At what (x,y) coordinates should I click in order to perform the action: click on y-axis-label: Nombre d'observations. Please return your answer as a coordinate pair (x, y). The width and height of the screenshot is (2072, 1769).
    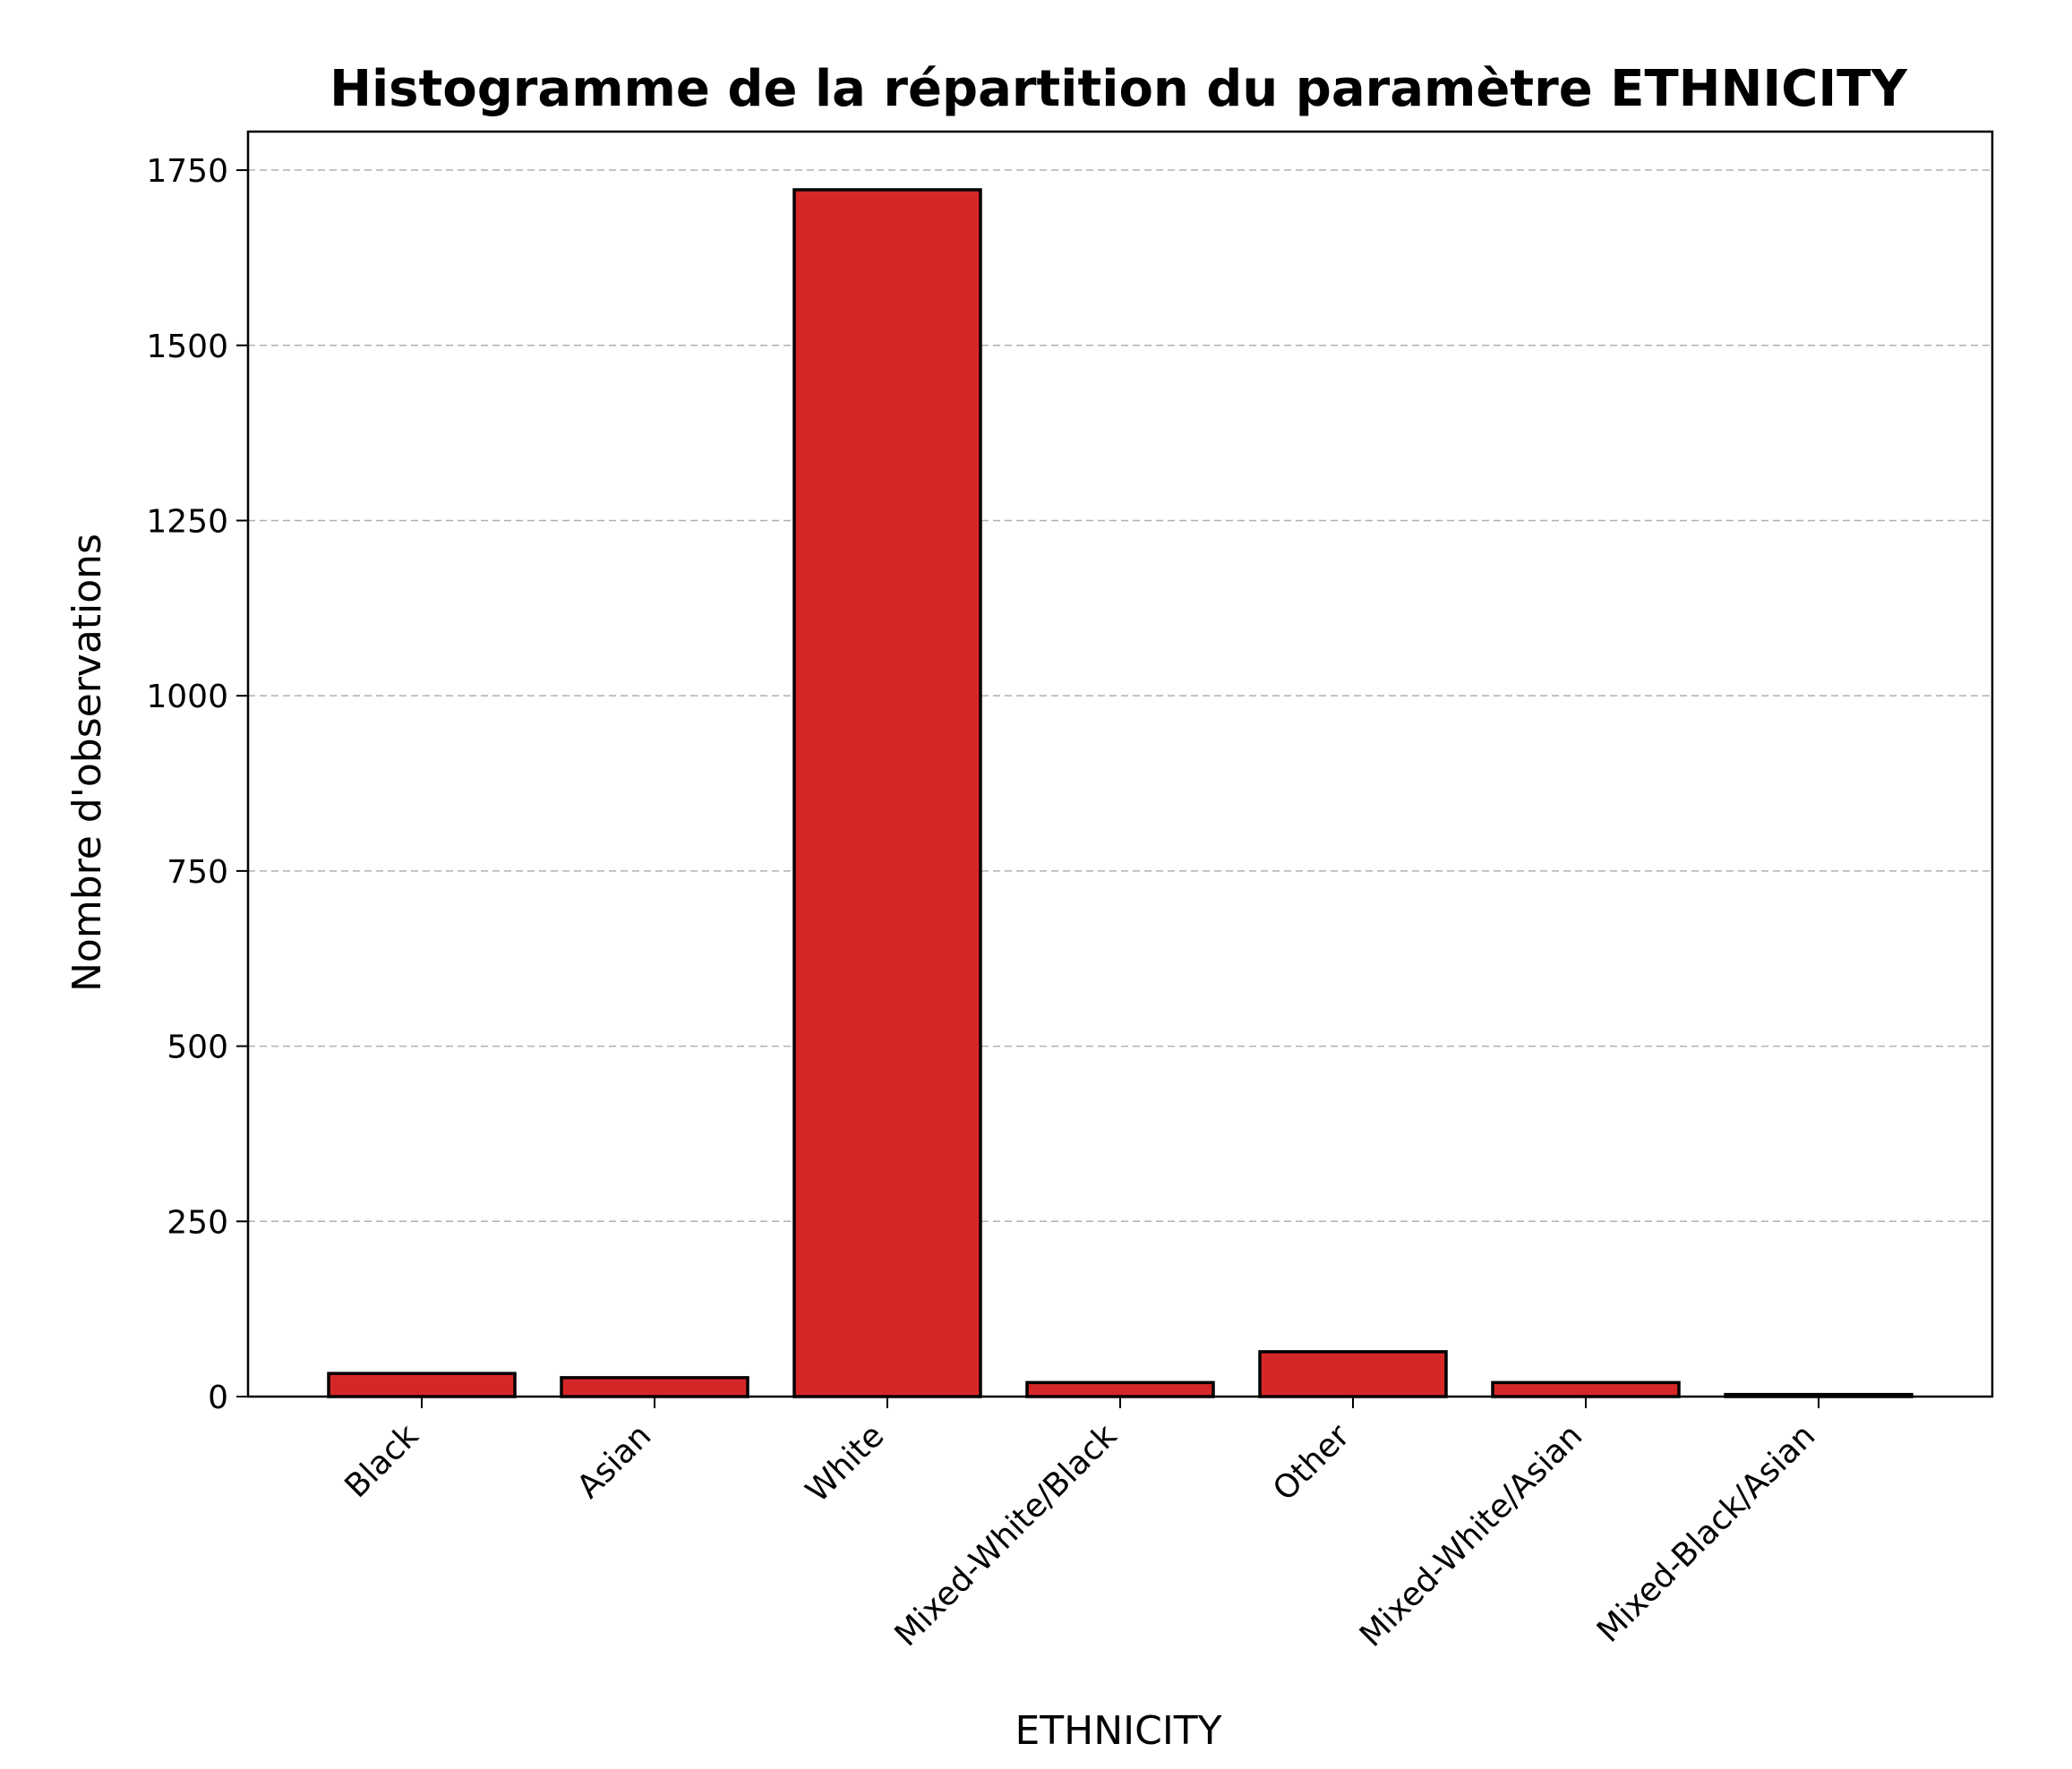
    Looking at the image, I should click on (87, 763).